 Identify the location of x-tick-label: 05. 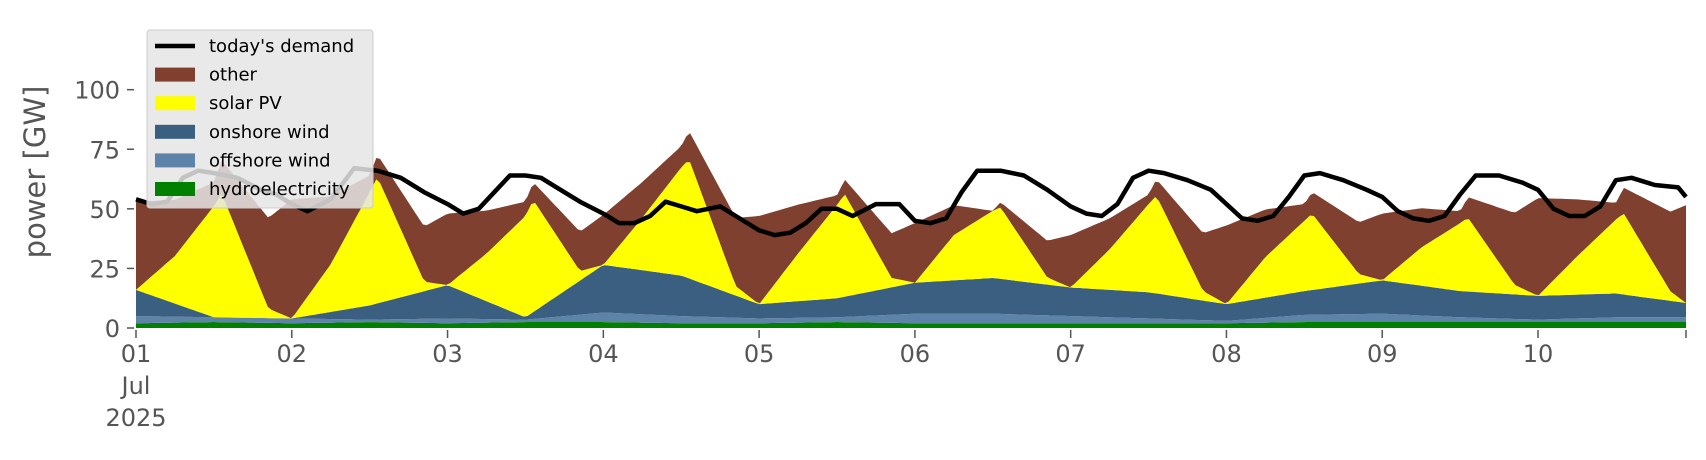
(759, 354).